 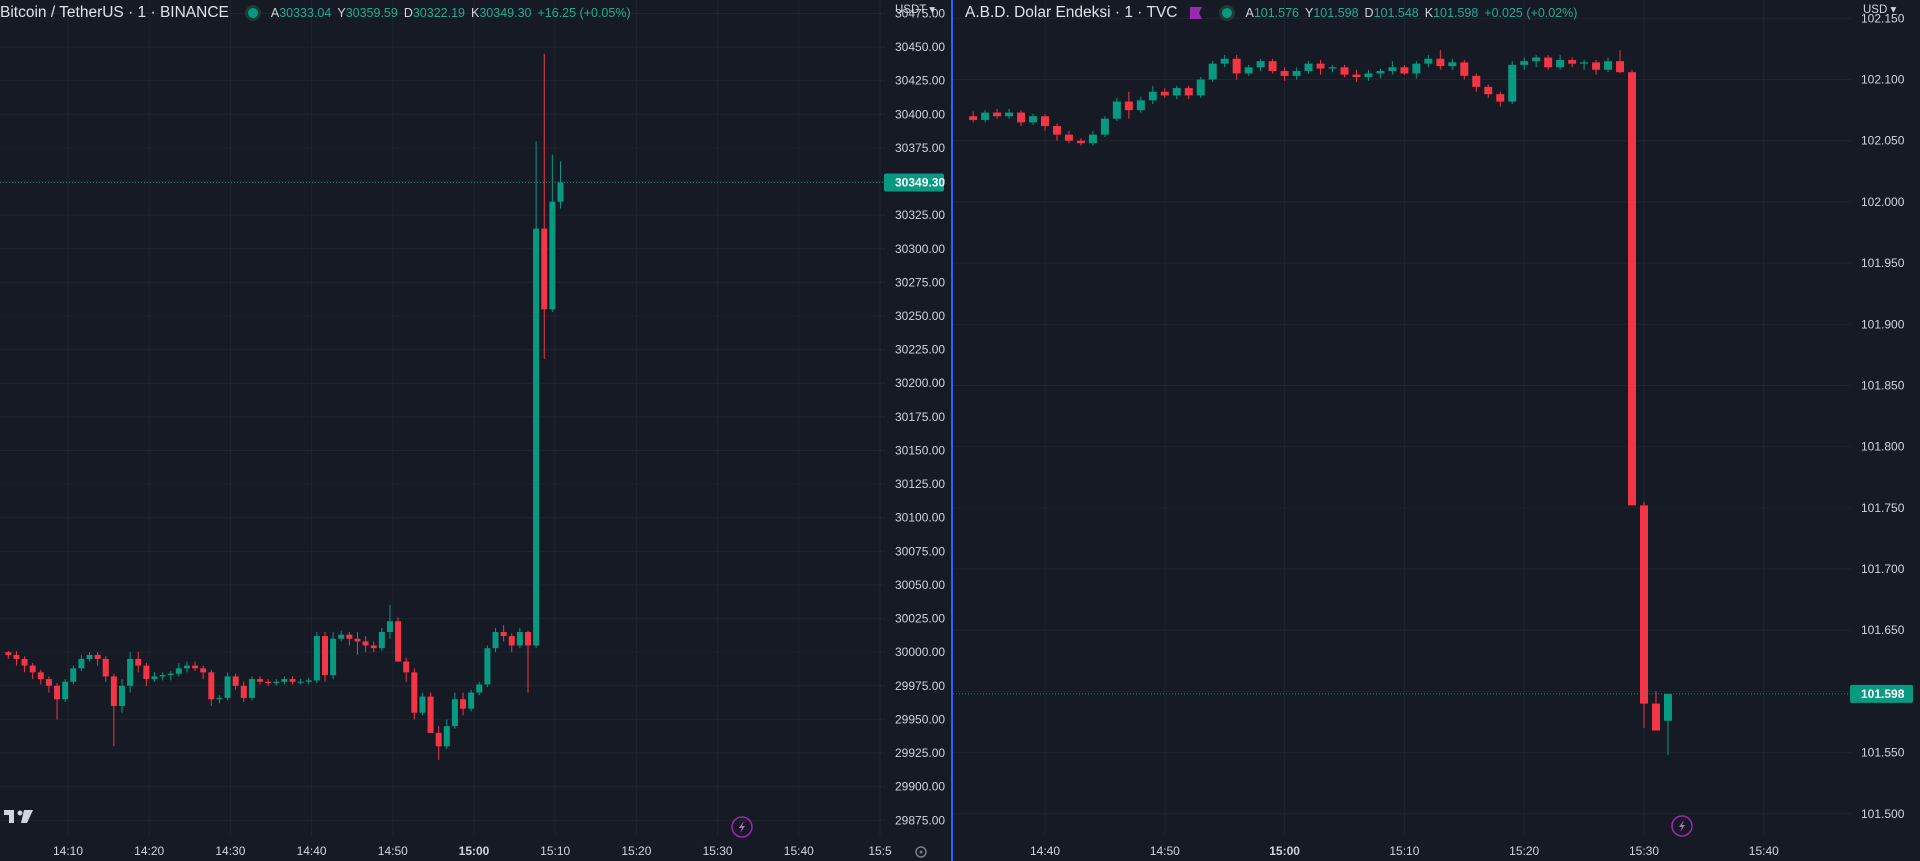 I want to click on pane-divider, so click(x=952, y=430).